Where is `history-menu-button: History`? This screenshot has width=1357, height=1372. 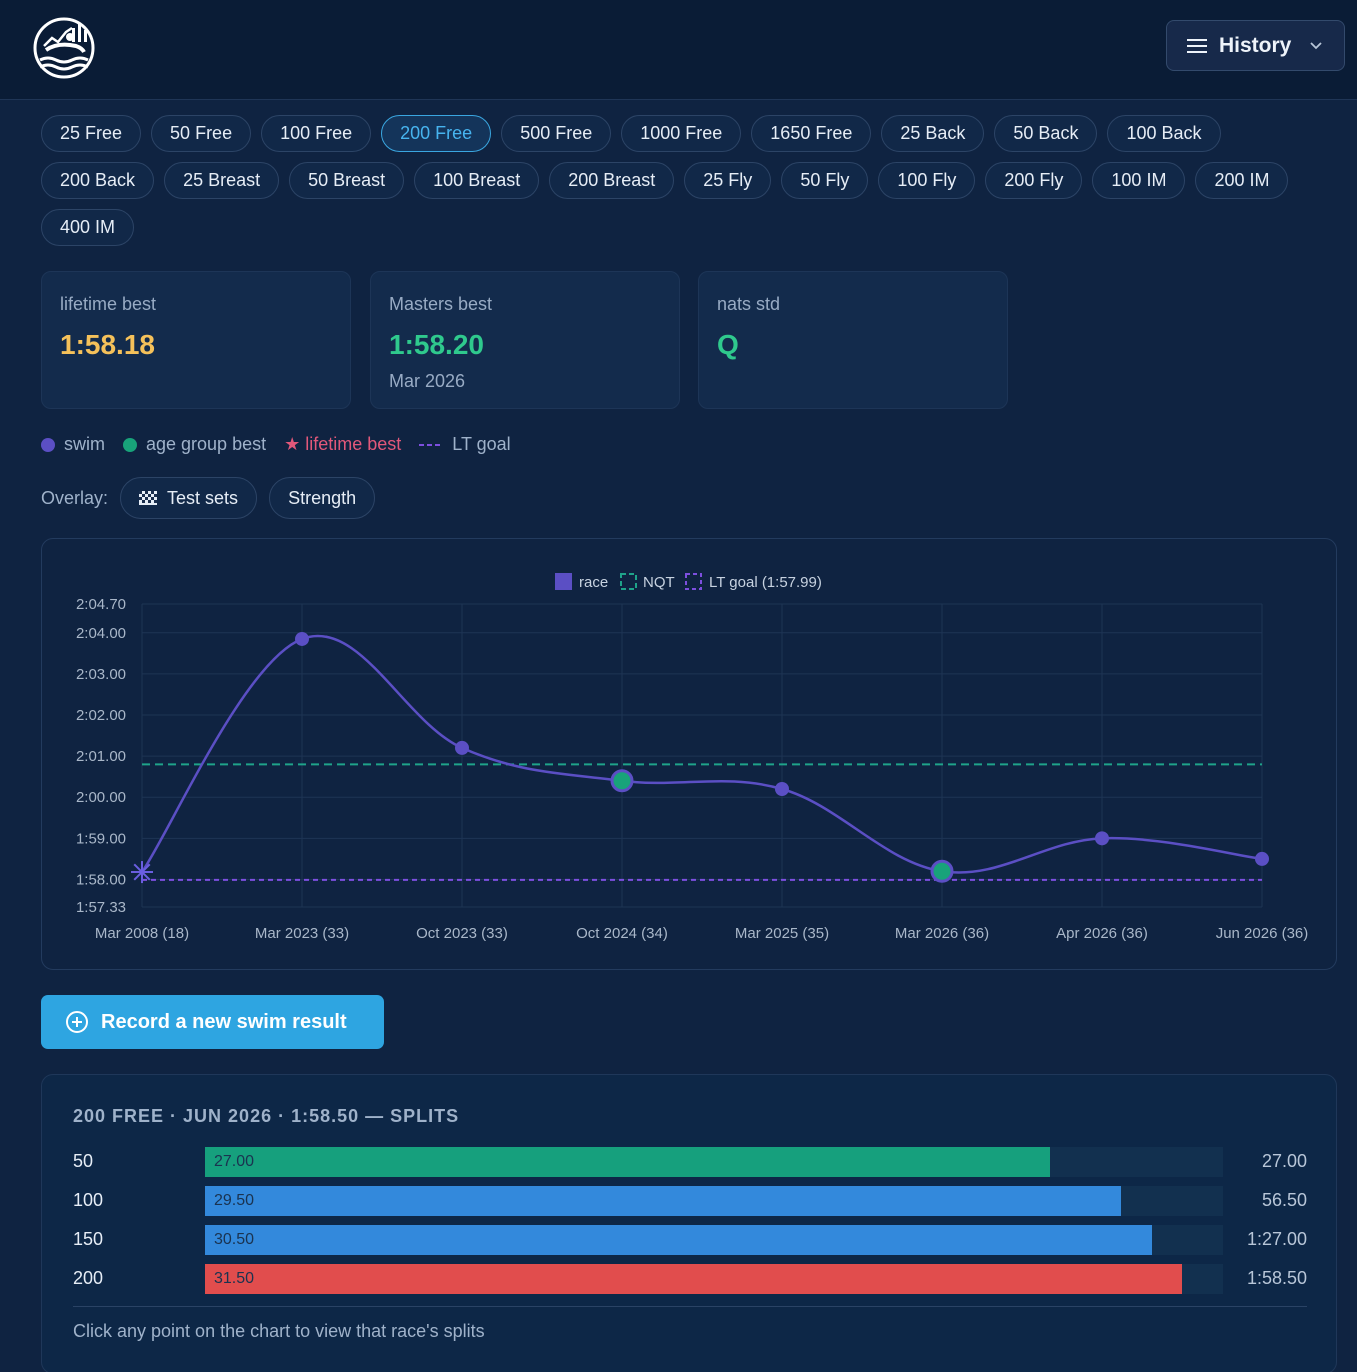 history-menu-button: History is located at coordinates (1255, 45).